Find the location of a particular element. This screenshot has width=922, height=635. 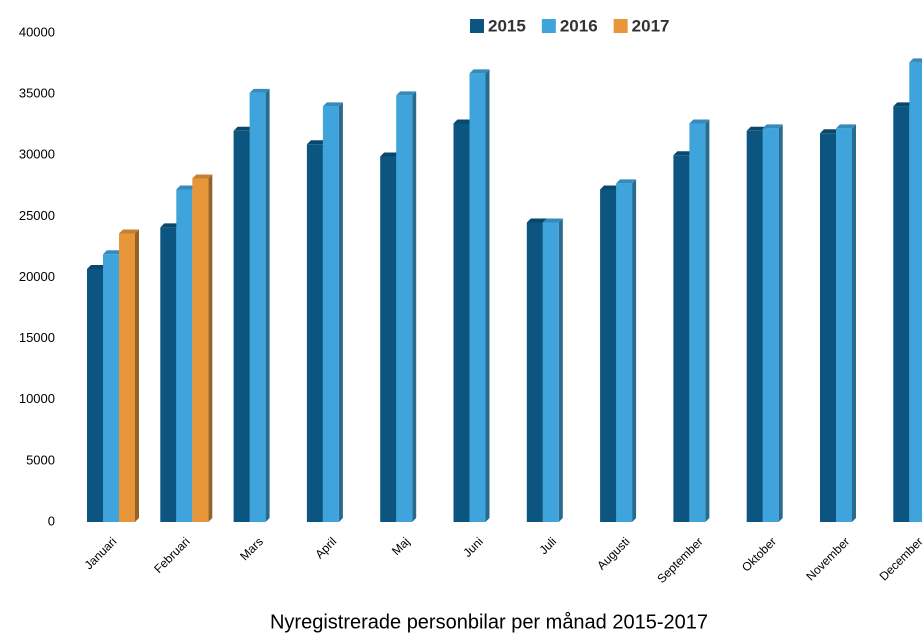

x-tick-label: Januari is located at coordinates (101, 553).